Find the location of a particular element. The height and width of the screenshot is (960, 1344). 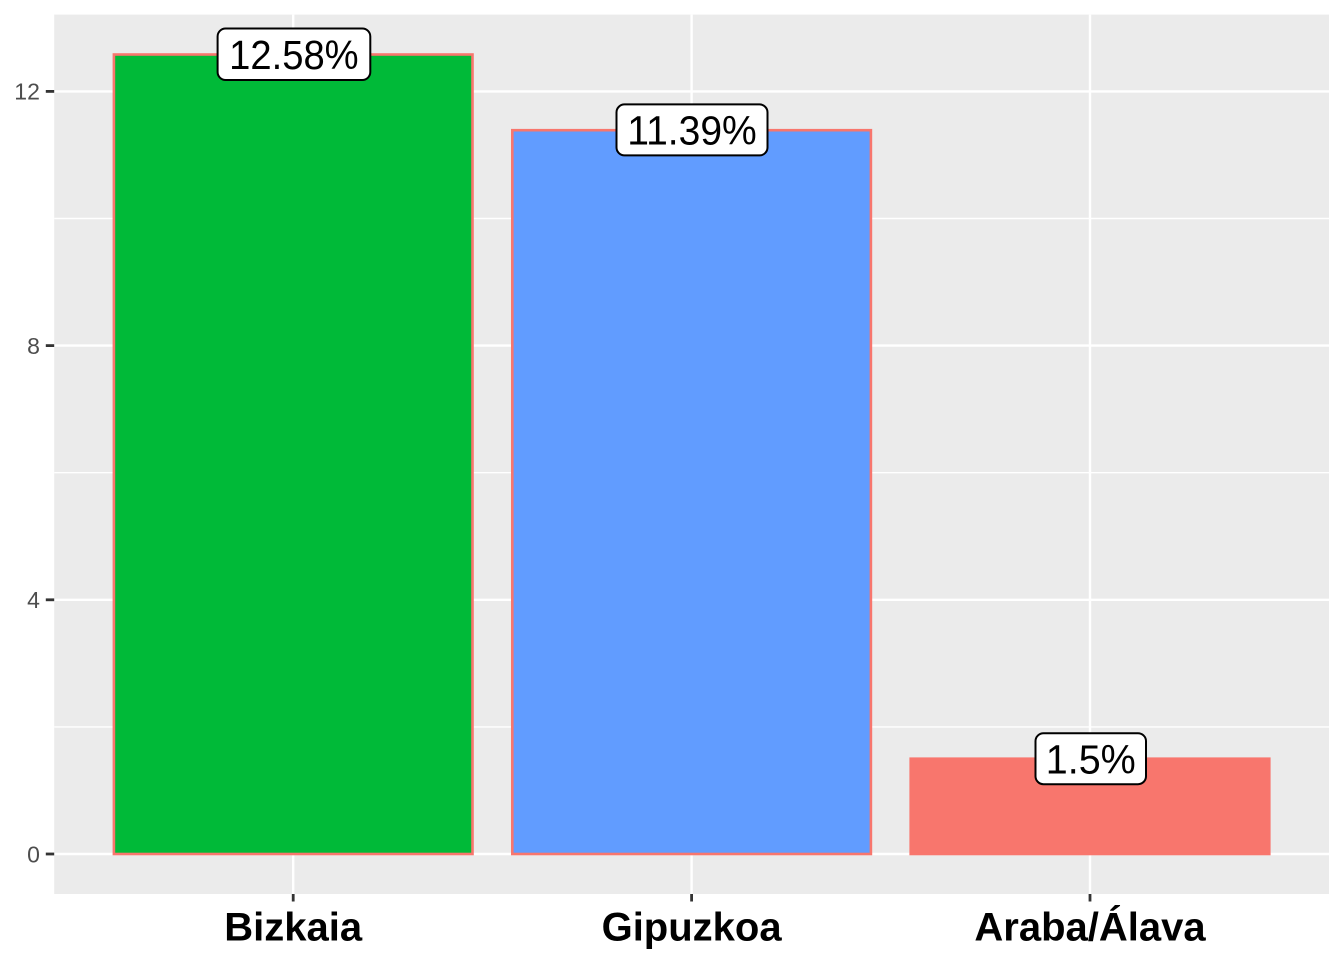

svg-text: Gipuzkoa is located at coordinates (692, 928).